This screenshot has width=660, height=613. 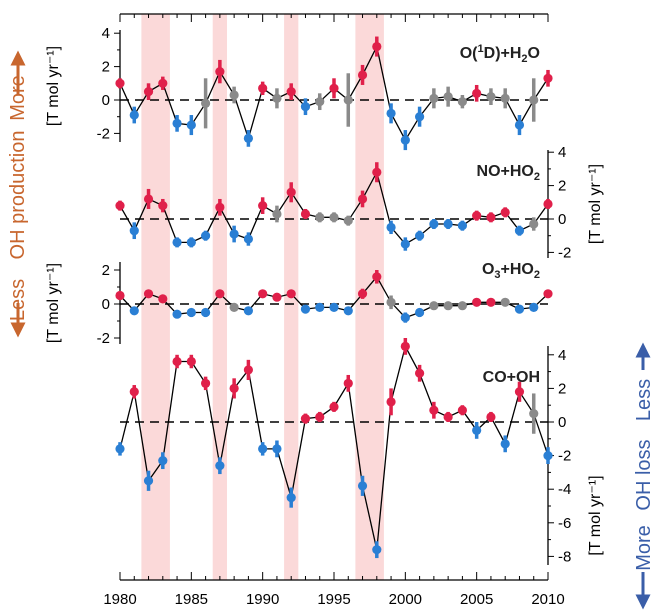 I want to click on x-tick-label: 2000, so click(x=405, y=599).